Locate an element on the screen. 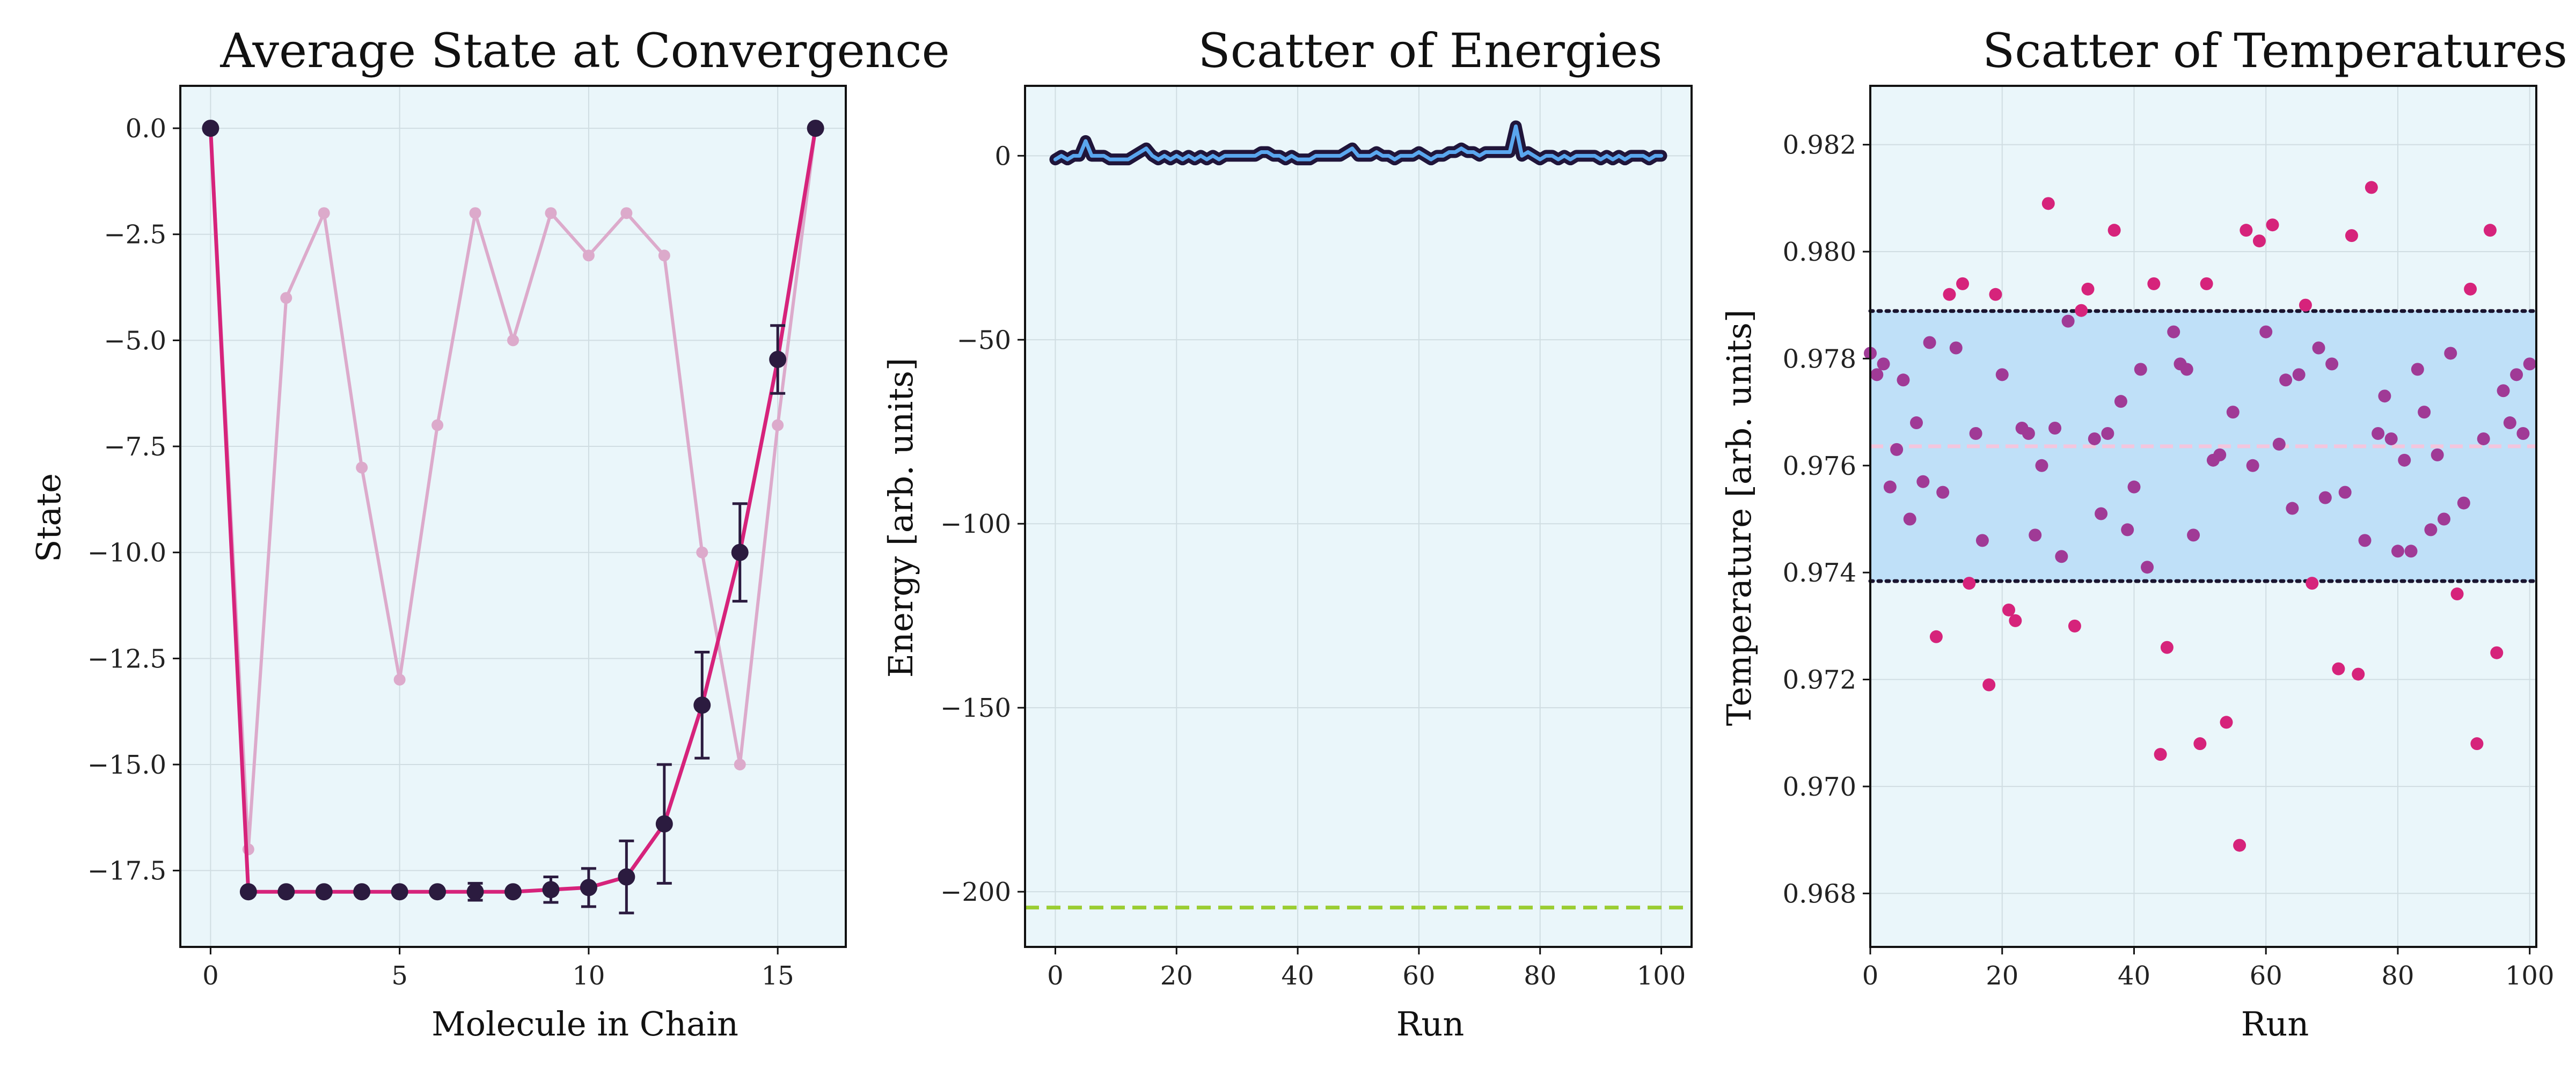  energy-chart-ytick-label: −100 is located at coordinates (975, 524).